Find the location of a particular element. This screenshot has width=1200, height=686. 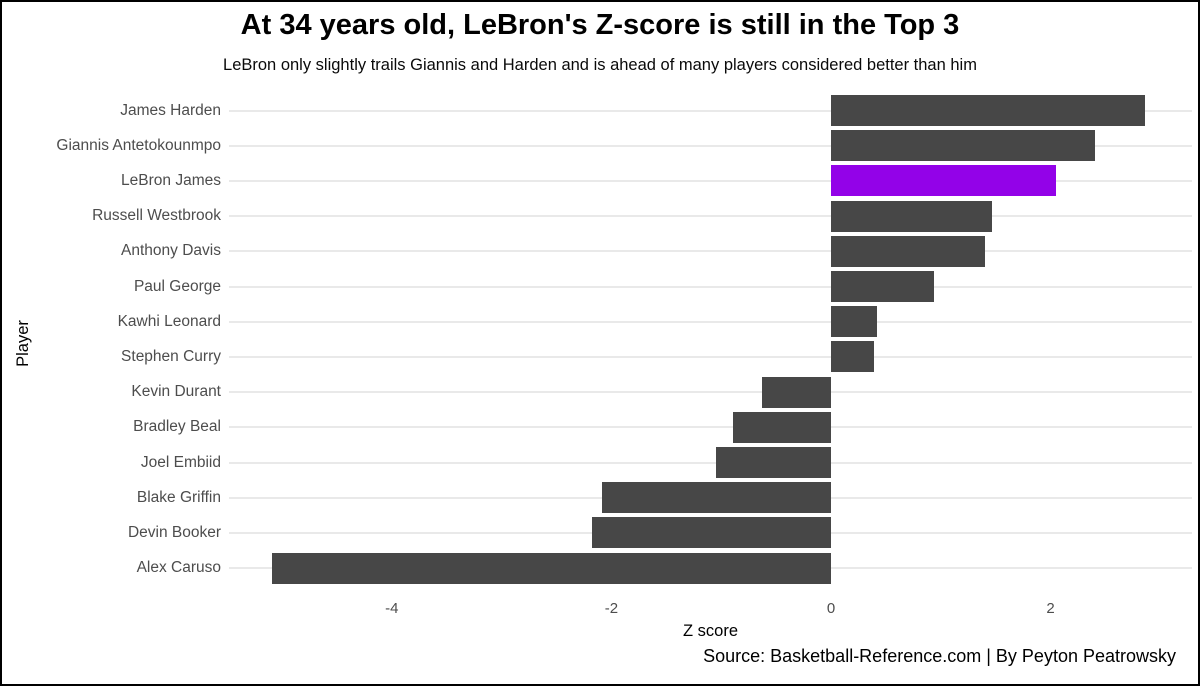

bar-james-harden is located at coordinates (988, 110).